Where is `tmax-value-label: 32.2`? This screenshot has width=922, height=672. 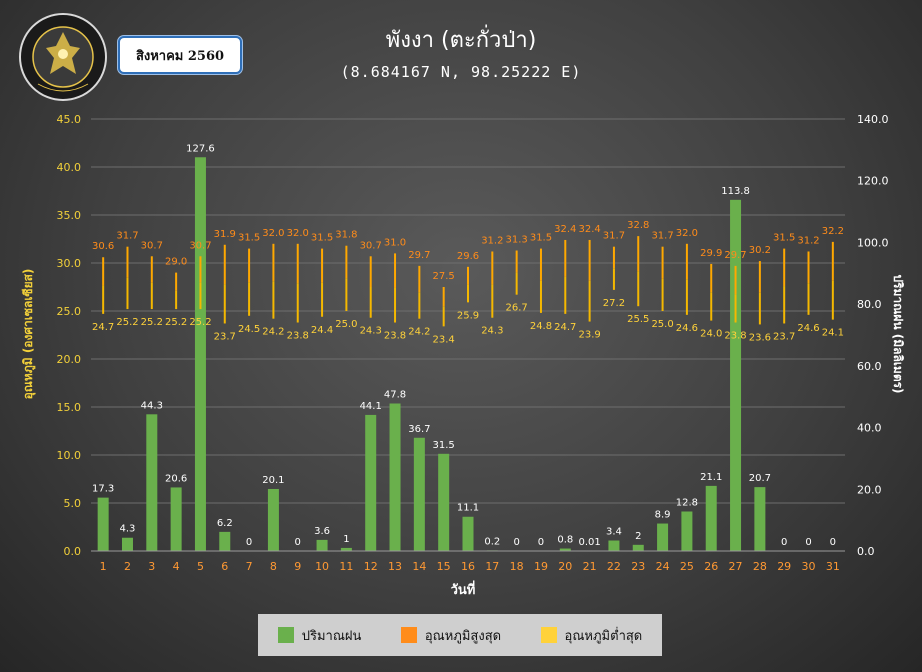 tmax-value-label: 32.2 is located at coordinates (833, 231).